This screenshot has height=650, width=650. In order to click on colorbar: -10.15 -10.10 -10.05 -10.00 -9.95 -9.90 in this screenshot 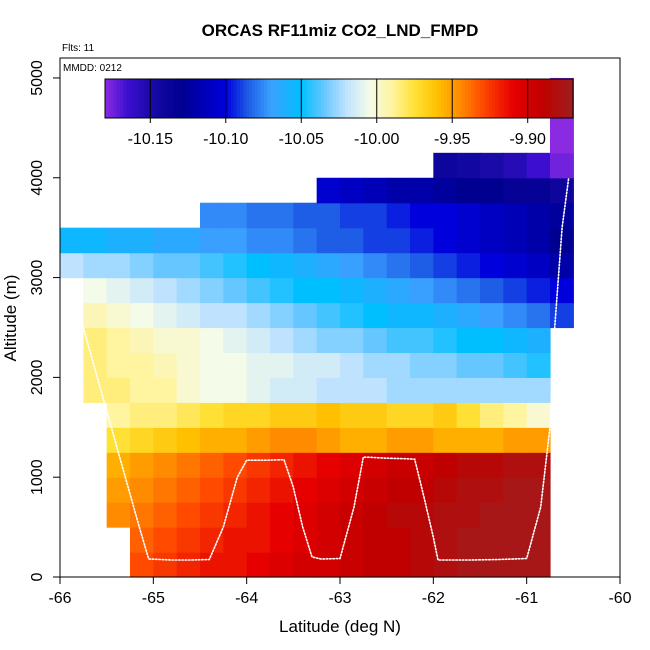, I will do `click(339, 113)`.